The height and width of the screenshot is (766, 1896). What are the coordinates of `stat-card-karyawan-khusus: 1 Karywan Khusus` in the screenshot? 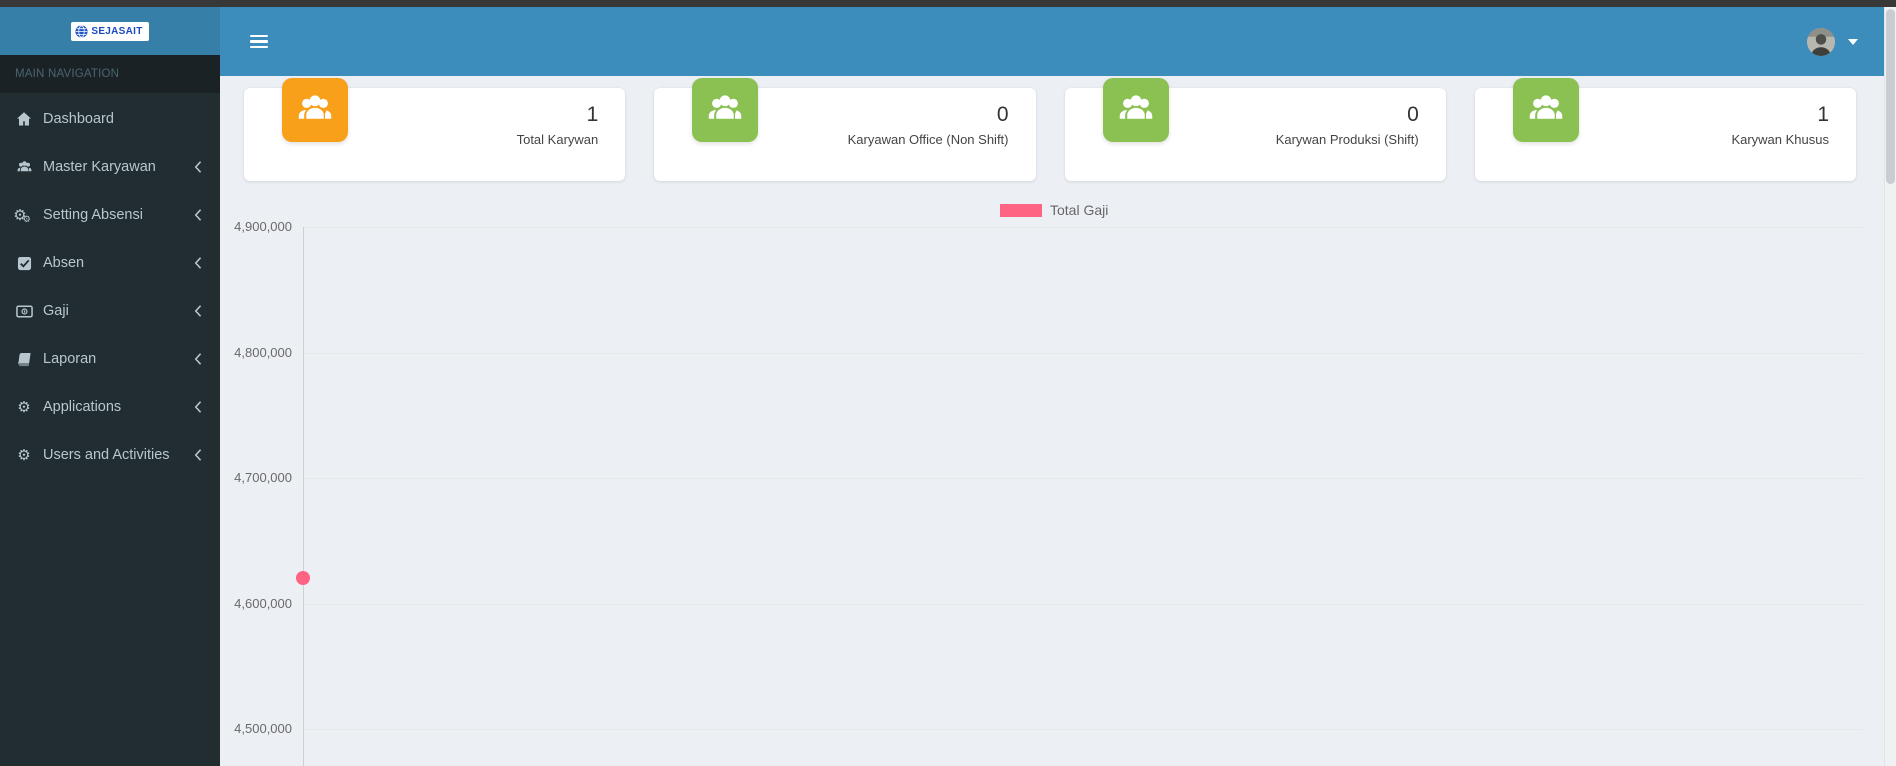 It's located at (1665, 129).